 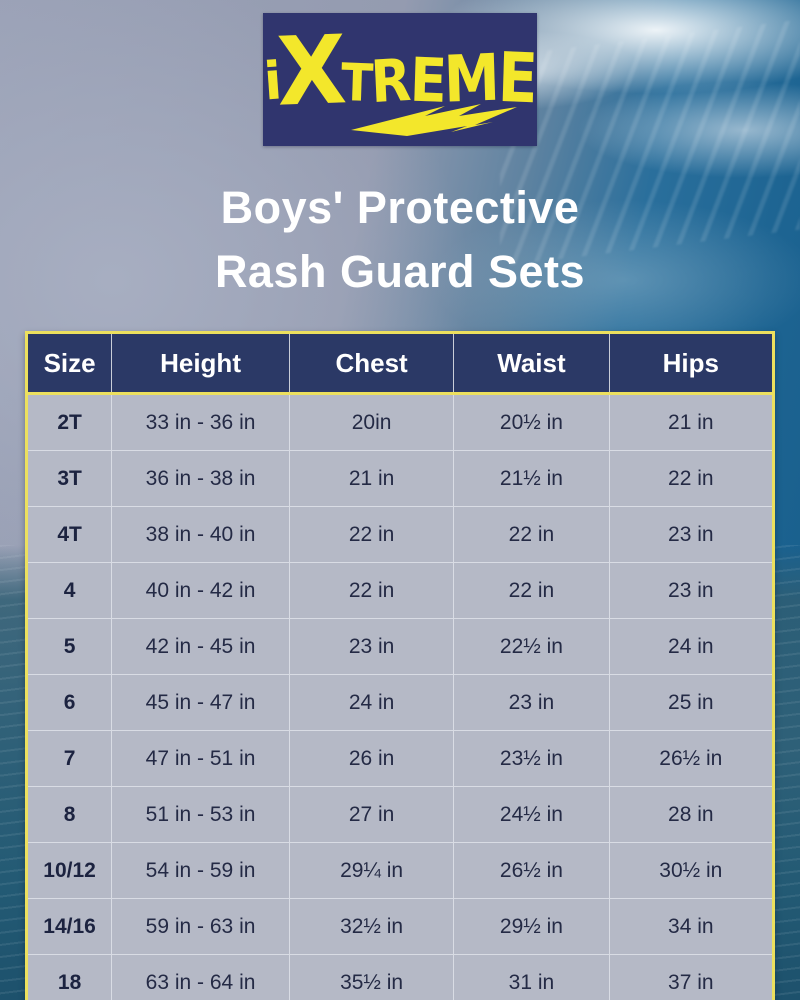 I want to click on page-title-line1: Boys' Protective, so click(x=400, y=207).